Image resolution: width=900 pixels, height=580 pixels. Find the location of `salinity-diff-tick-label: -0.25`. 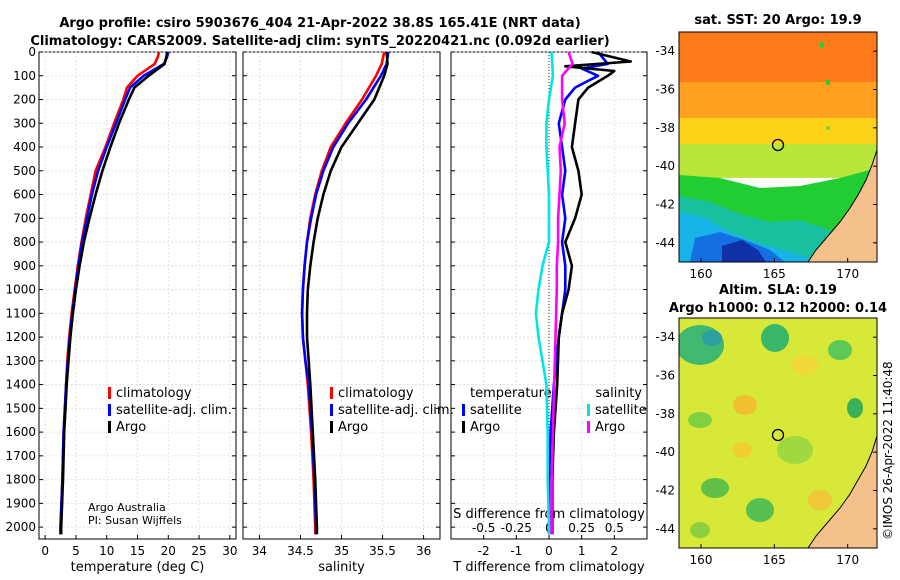

salinity-diff-tick-label: -0.25 is located at coordinates (516, 528).